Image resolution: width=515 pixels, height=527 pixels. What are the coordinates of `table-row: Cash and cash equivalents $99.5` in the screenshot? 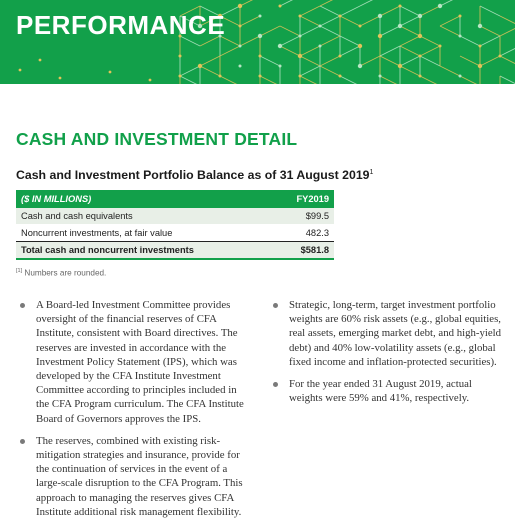 It's located at (175, 216).